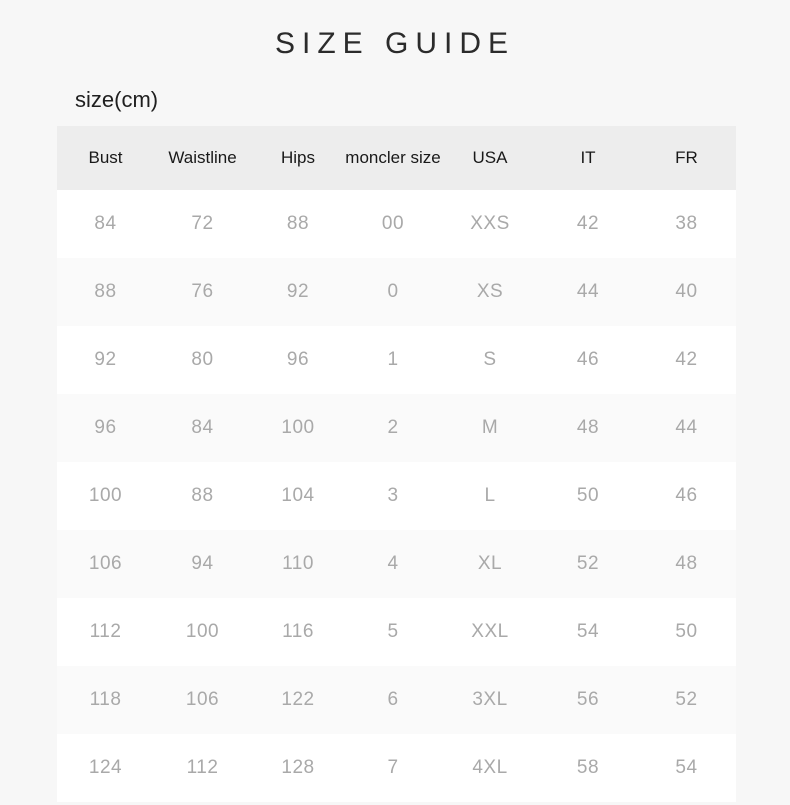 This screenshot has height=805, width=790. Describe the element at coordinates (298, 495) in the screenshot. I see `table-cell: 104` at that location.